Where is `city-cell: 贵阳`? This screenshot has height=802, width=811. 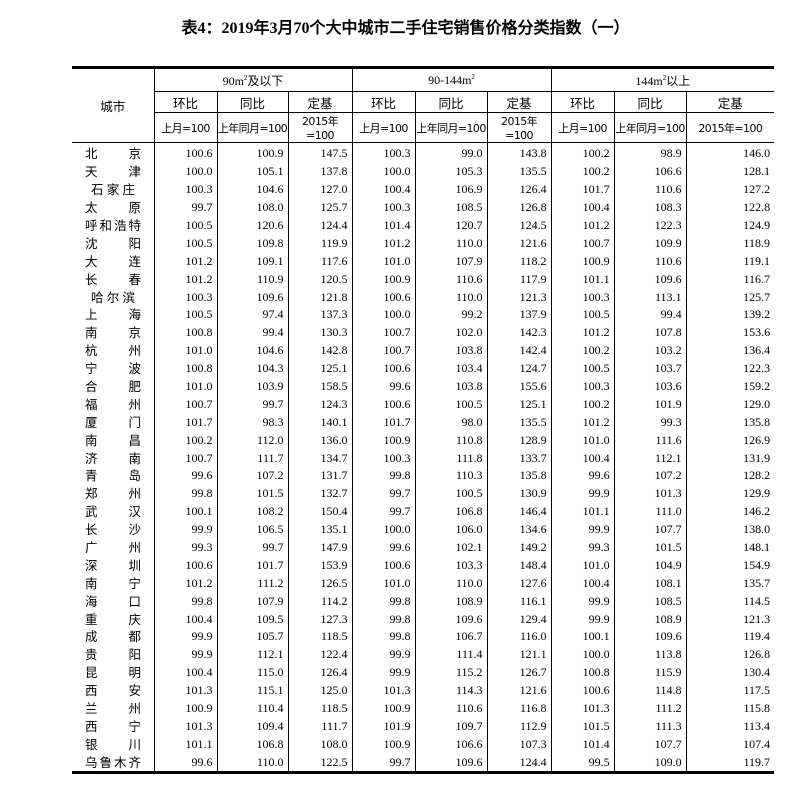 city-cell: 贵阳 is located at coordinates (113, 655).